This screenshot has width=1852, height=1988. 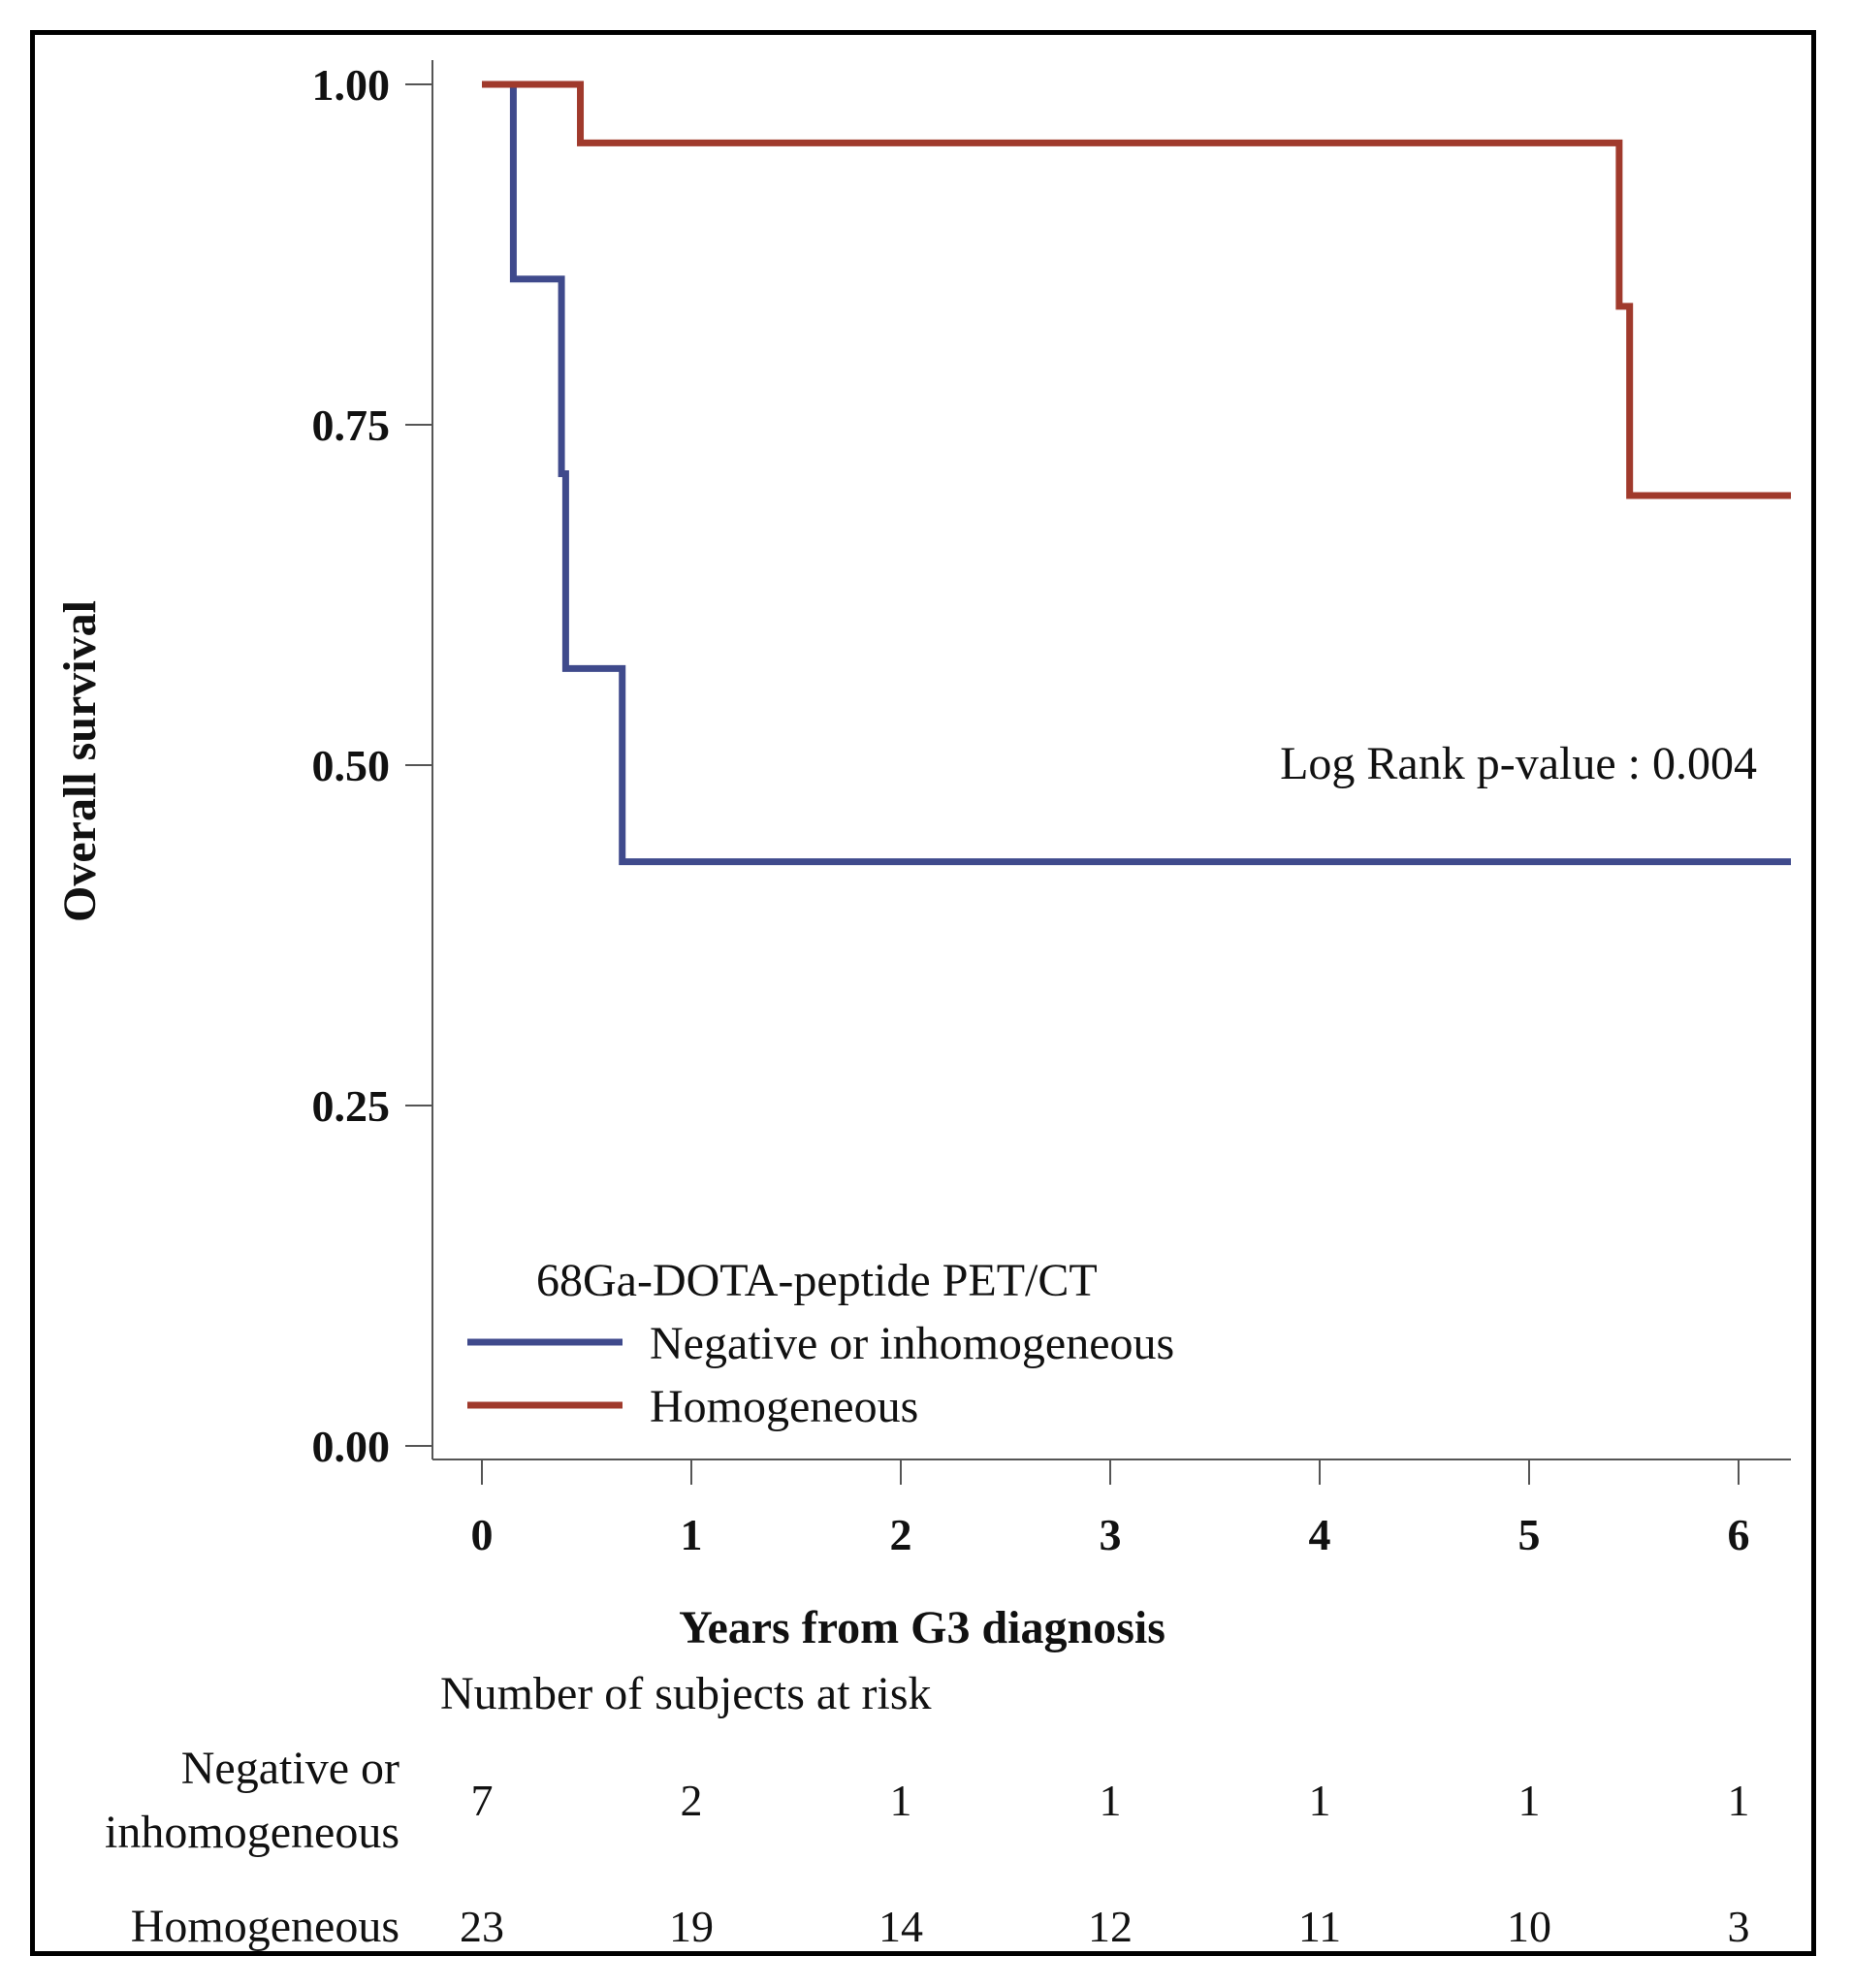 I want to click on x-tick-label: 6, so click(x=1739, y=1534).